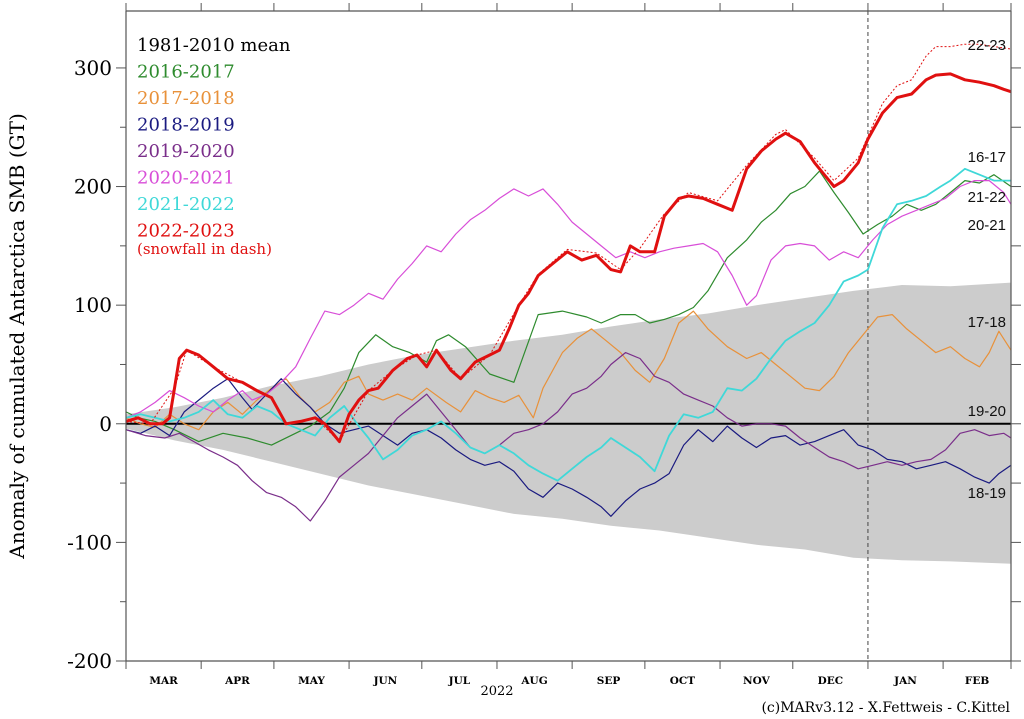 The width and height of the screenshot is (1024, 719). Describe the element at coordinates (987, 157) in the screenshot. I see `end-label-16-17: 16-17` at that location.